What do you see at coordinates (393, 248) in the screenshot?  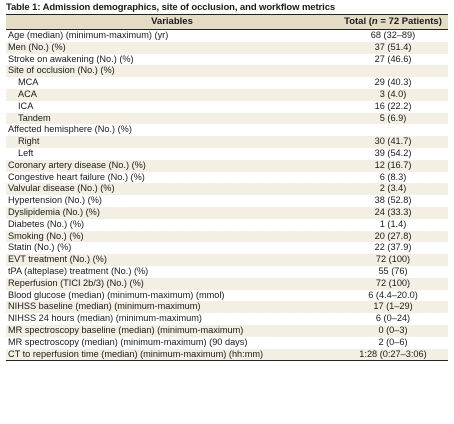 I see `row-value: 22 (37.9)` at bounding box center [393, 248].